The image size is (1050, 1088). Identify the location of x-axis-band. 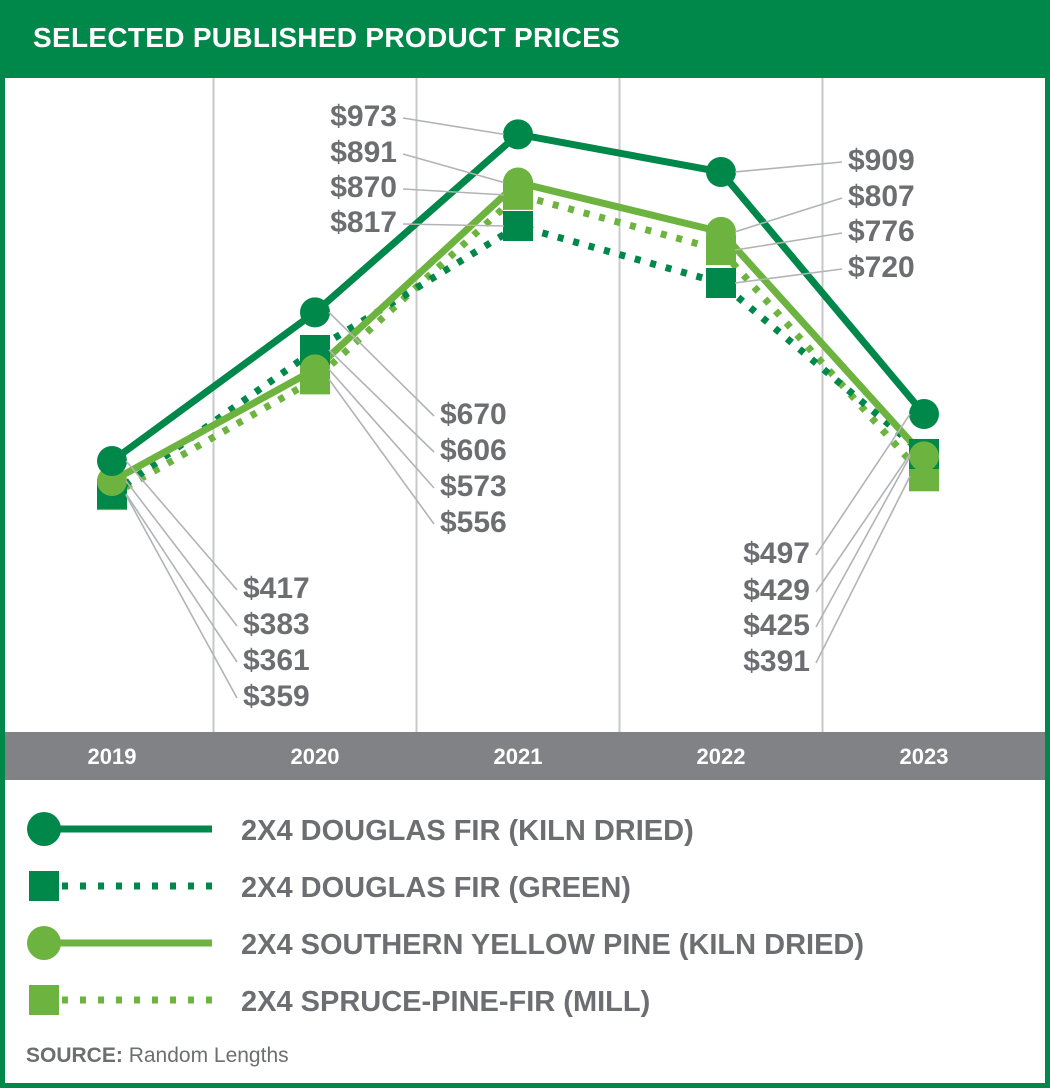
(525, 756).